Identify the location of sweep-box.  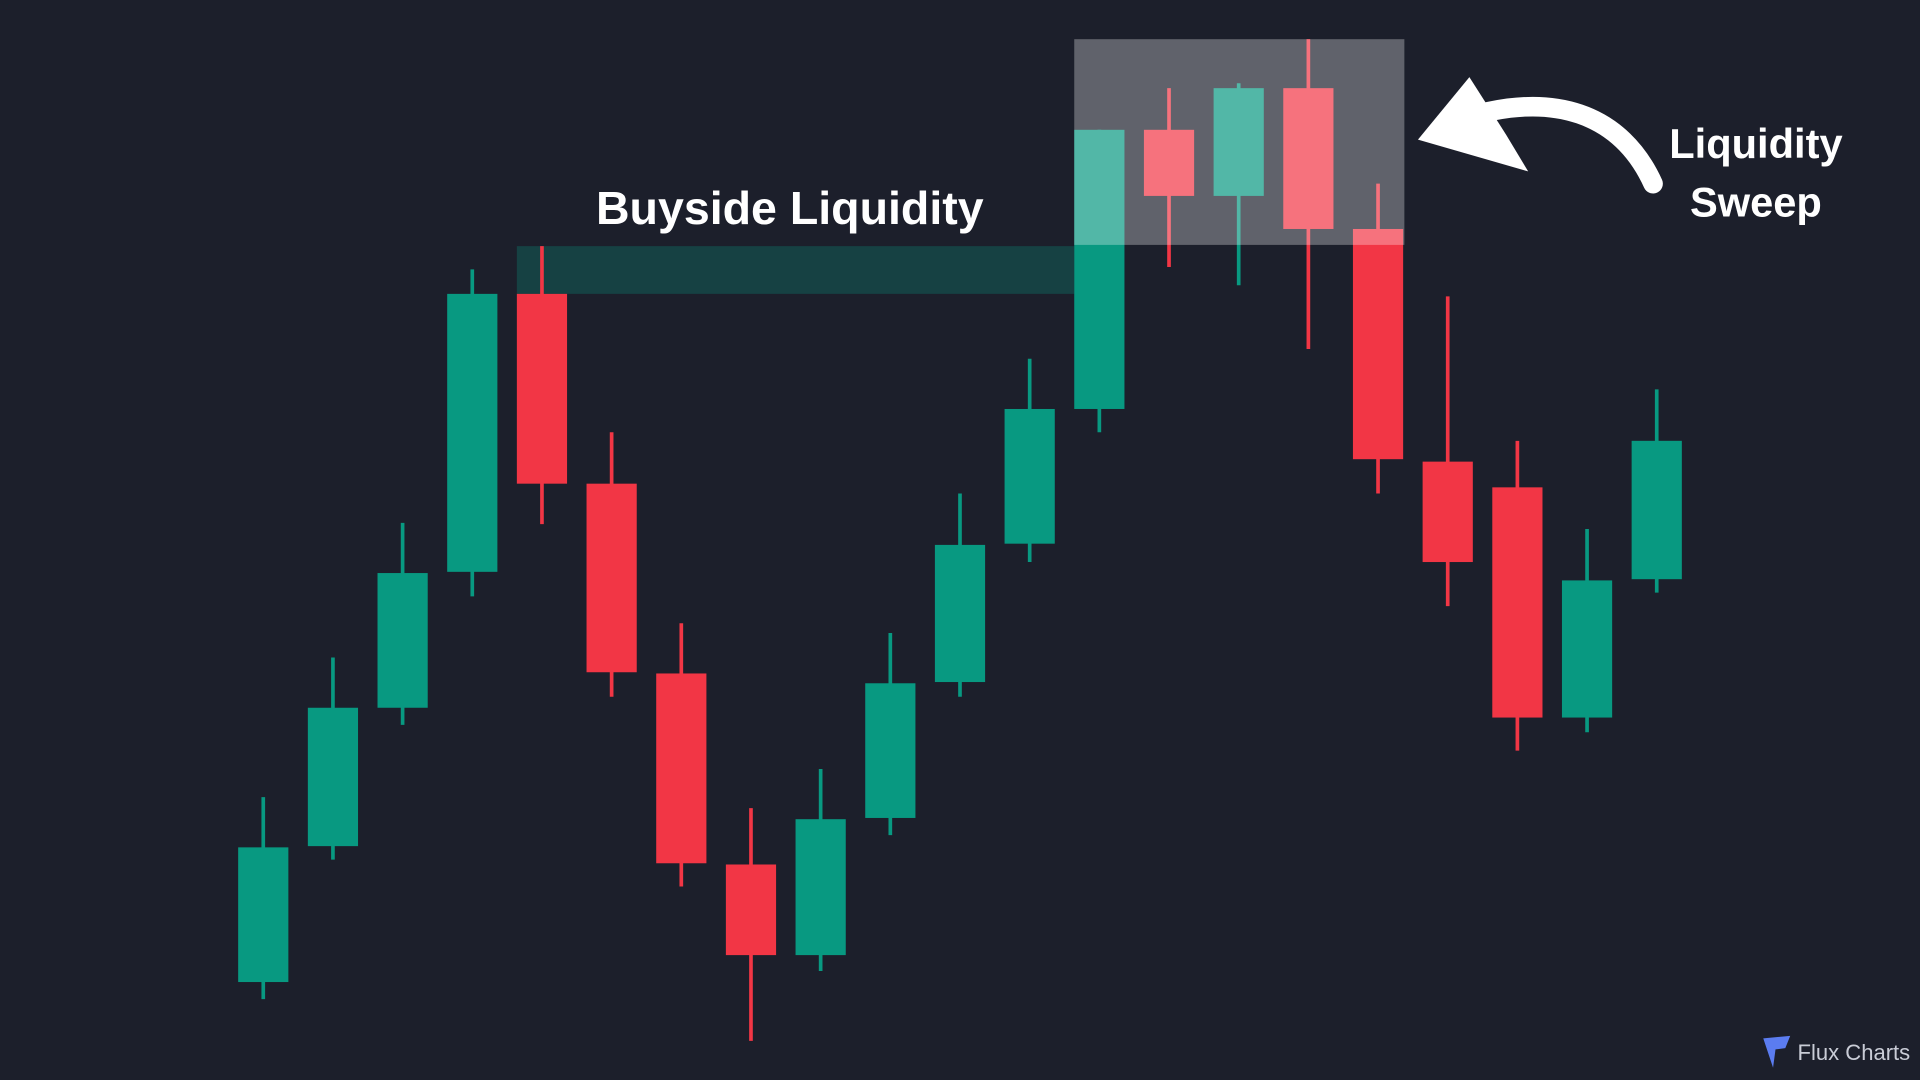
(1239, 142).